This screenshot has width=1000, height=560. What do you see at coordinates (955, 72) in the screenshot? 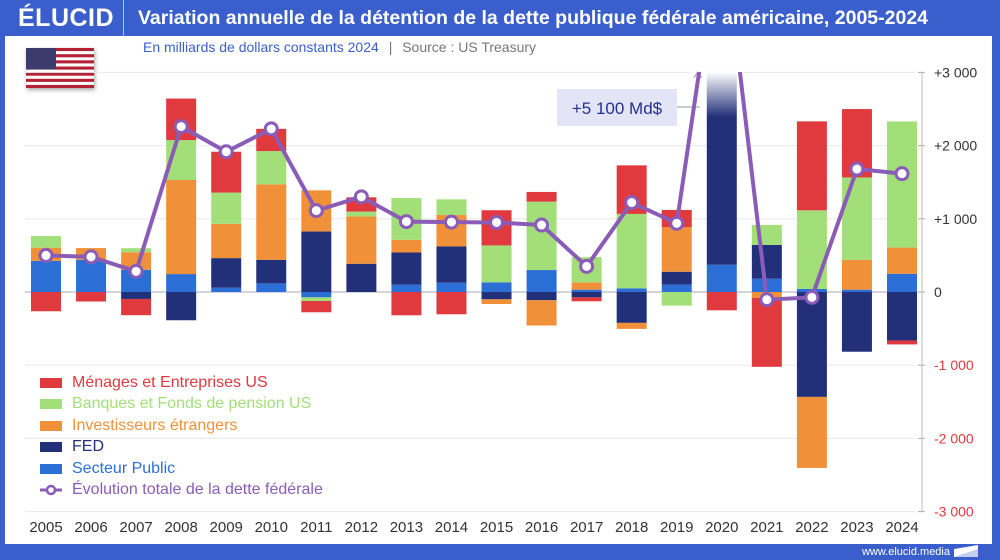
I see `y-tick-label: +3 000` at bounding box center [955, 72].